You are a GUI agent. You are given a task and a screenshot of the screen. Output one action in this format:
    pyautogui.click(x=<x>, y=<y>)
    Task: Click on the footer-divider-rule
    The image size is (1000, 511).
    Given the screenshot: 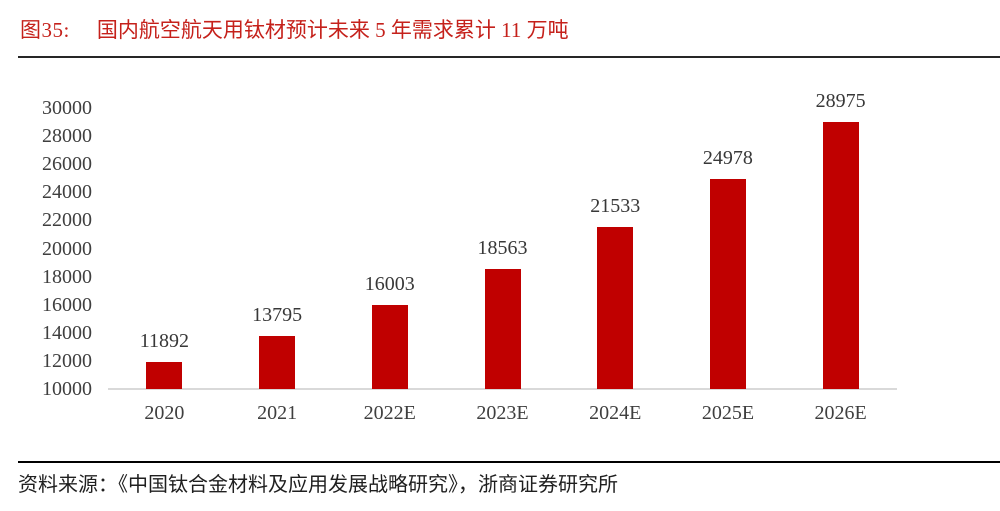 What is the action you would take?
    pyautogui.click(x=509, y=462)
    